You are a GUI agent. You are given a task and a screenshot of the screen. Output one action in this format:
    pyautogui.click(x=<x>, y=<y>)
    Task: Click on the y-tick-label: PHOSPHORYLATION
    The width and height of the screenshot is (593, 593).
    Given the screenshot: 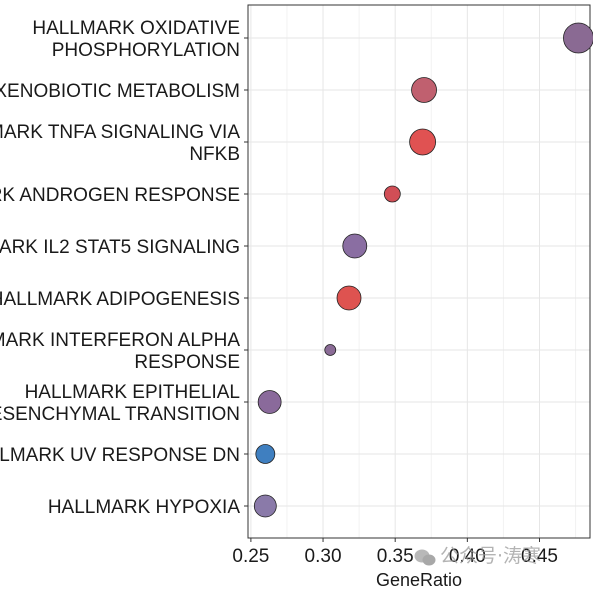 What is the action you would take?
    pyautogui.click(x=146, y=50)
    